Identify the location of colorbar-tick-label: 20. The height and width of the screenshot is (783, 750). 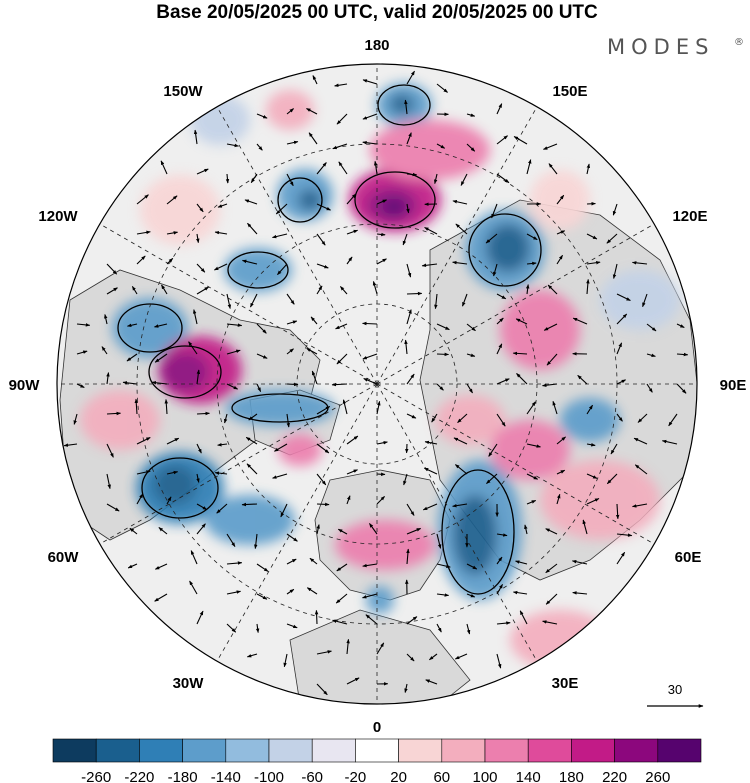
(398, 776).